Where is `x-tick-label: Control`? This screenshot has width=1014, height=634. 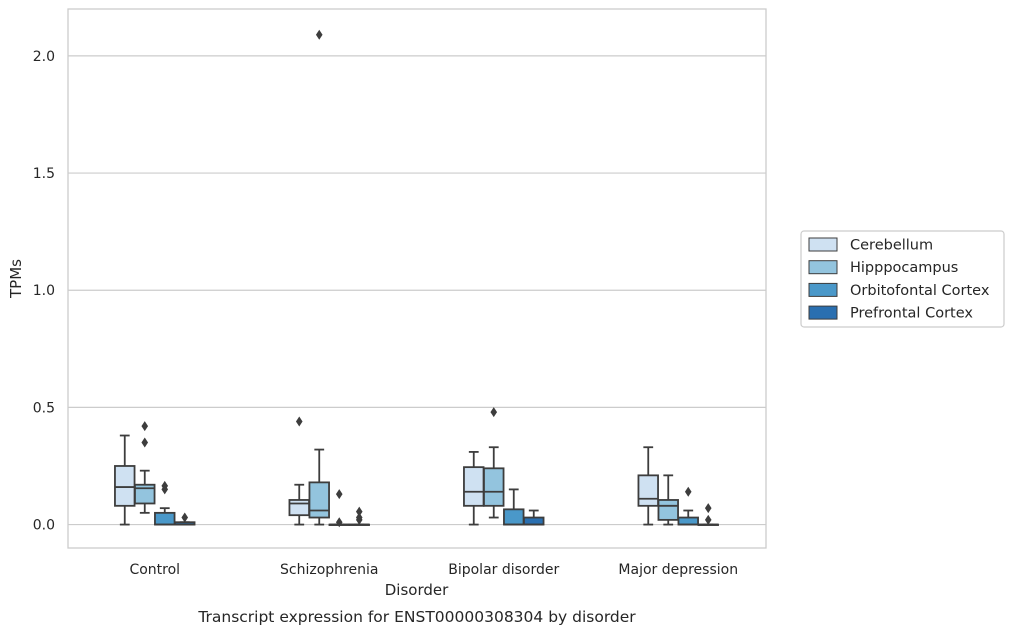
x-tick-label: Control is located at coordinates (154, 570).